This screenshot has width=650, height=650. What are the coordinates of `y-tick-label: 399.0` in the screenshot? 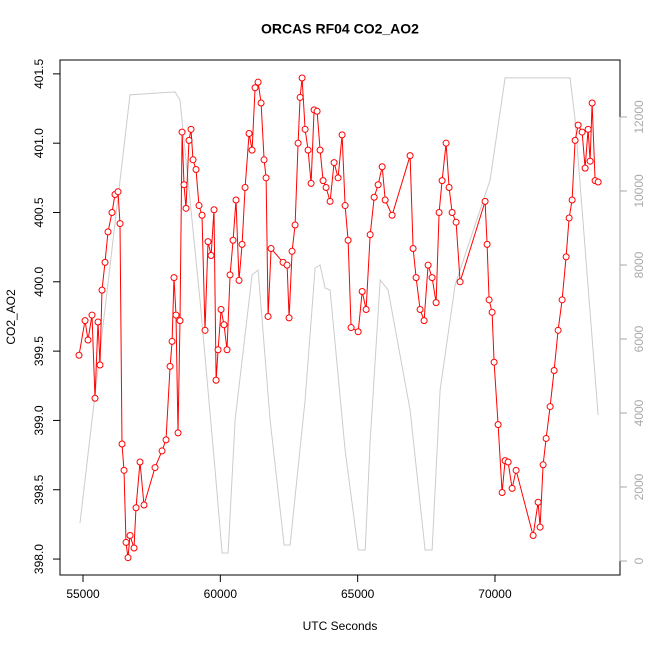 It's located at (39, 420).